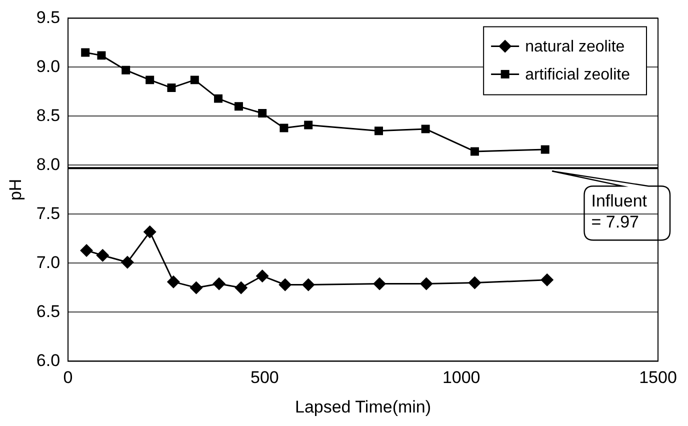  I want to click on x-tick-label: 1000, so click(461, 378).